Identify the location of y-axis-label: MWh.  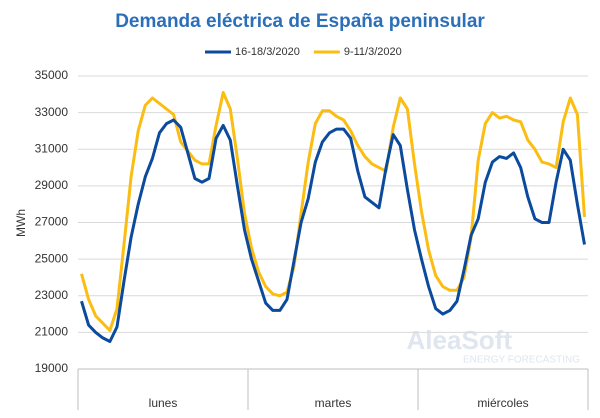
(21, 223).